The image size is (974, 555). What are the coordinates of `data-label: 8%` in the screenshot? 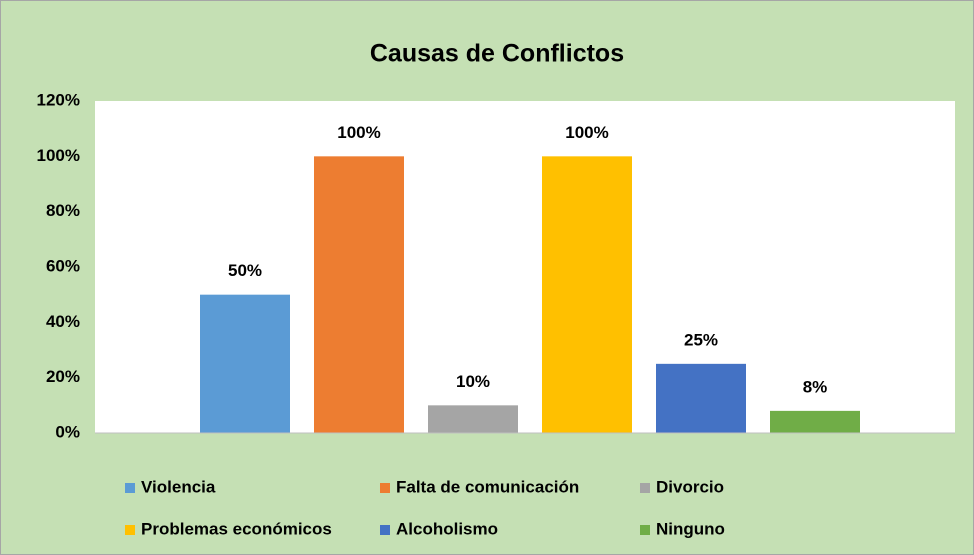 It's located at (815, 386).